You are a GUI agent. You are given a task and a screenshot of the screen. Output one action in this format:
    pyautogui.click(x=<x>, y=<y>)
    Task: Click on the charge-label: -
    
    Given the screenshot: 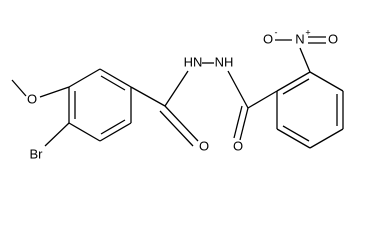 What is the action you would take?
    pyautogui.click(x=276, y=32)
    